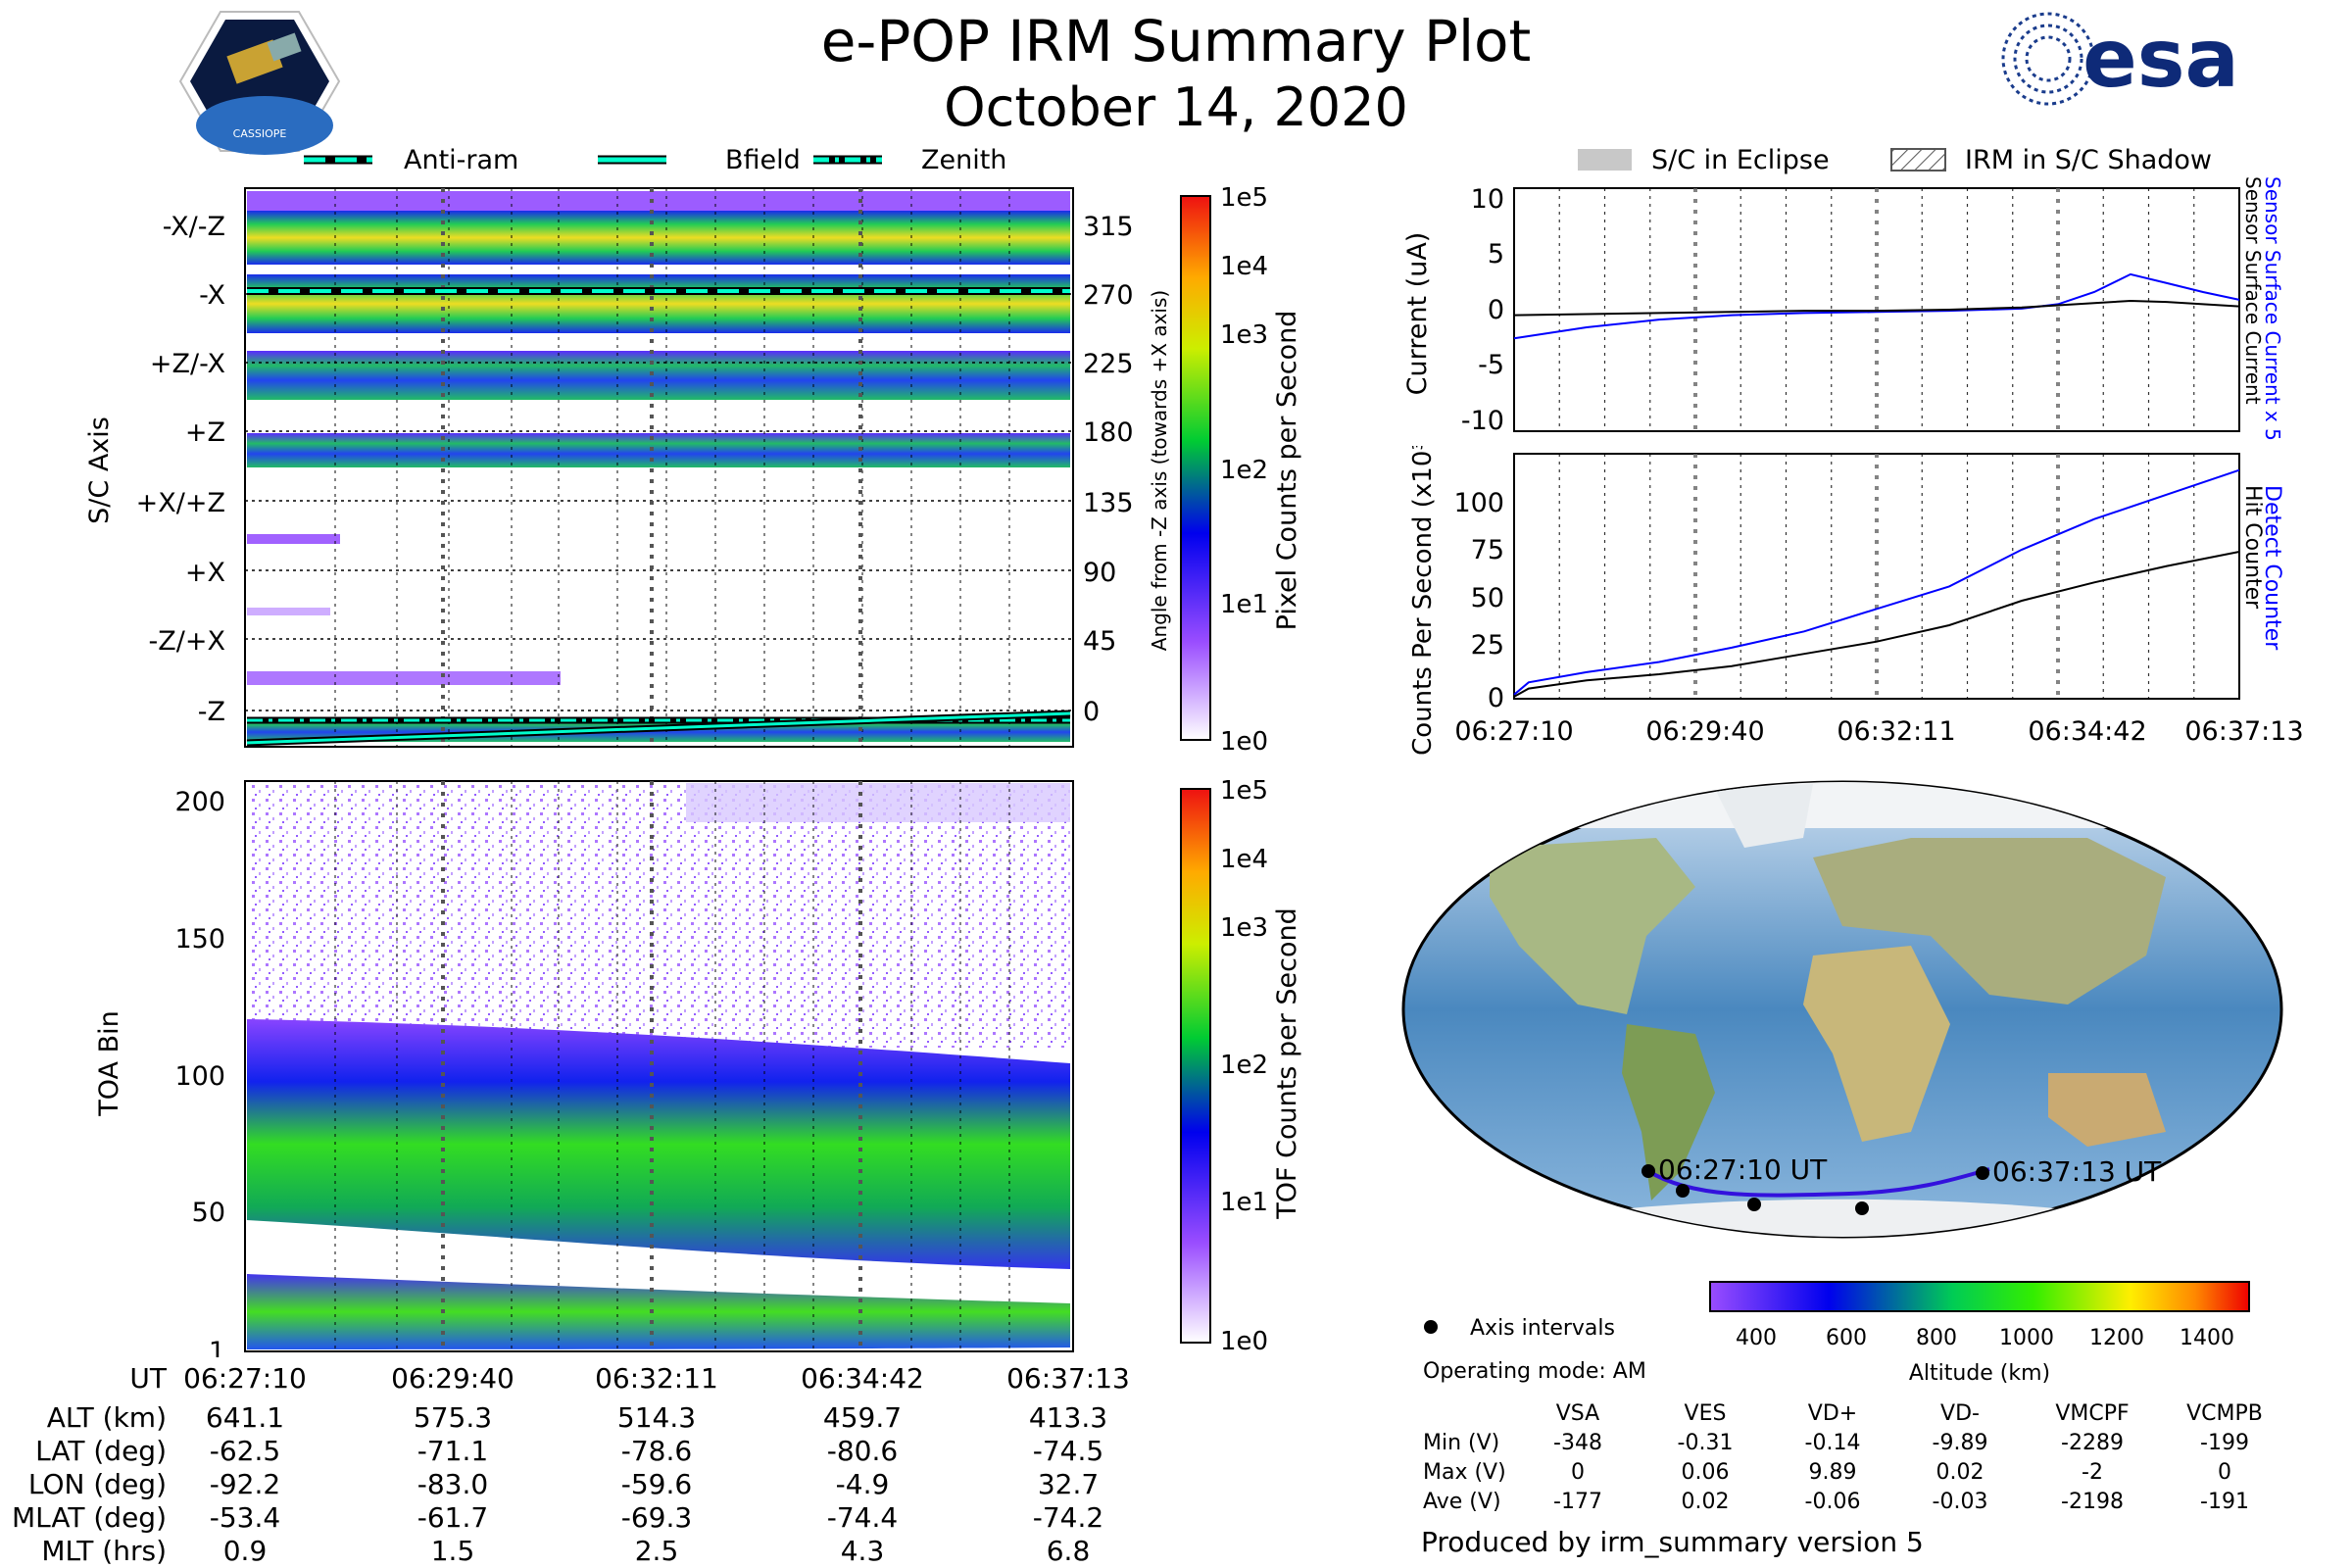 The height and width of the screenshot is (1568, 2352). Describe the element at coordinates (1706, 1413) in the screenshot. I see `volt-col-header: VES` at that location.